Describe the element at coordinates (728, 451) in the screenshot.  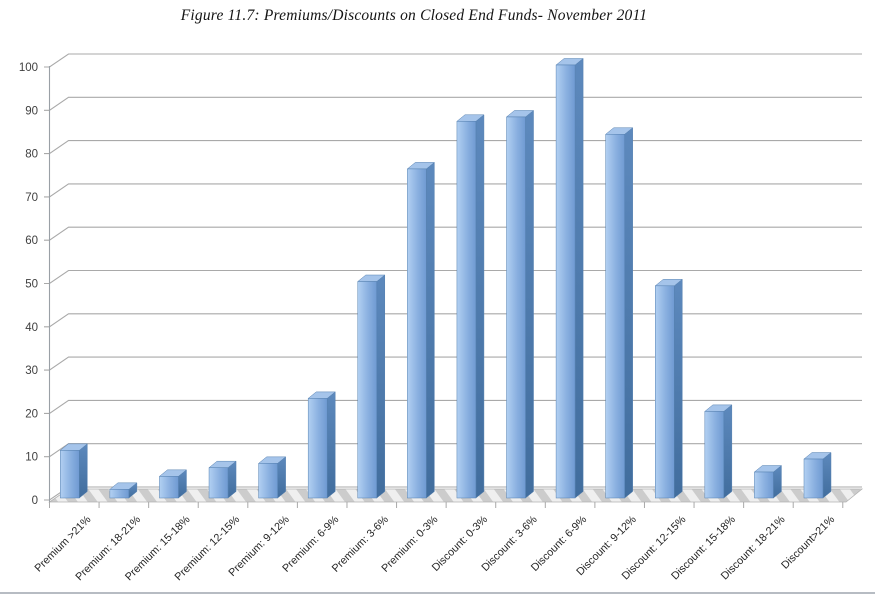
I see `bar-discount-15-18--side` at that location.